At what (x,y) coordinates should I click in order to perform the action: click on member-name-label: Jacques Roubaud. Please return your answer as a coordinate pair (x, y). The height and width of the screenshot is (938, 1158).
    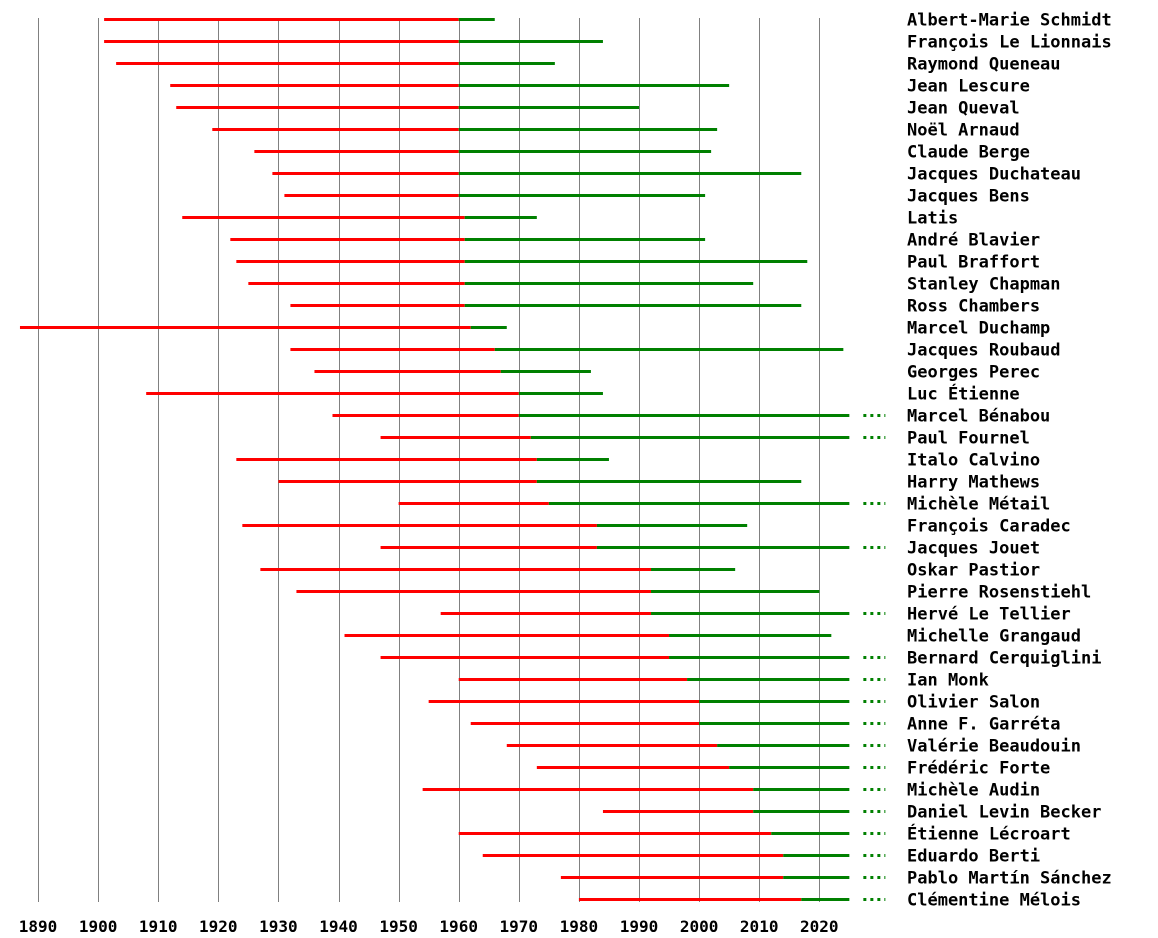
    Looking at the image, I should click on (984, 351).